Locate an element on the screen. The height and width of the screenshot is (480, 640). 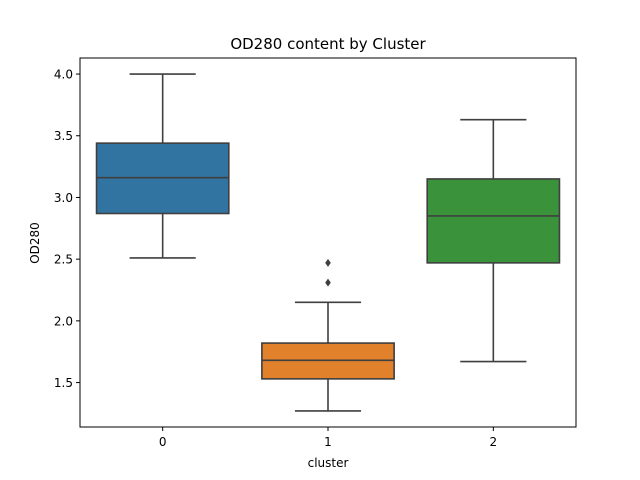
x-tick-label: 2 is located at coordinates (494, 442).